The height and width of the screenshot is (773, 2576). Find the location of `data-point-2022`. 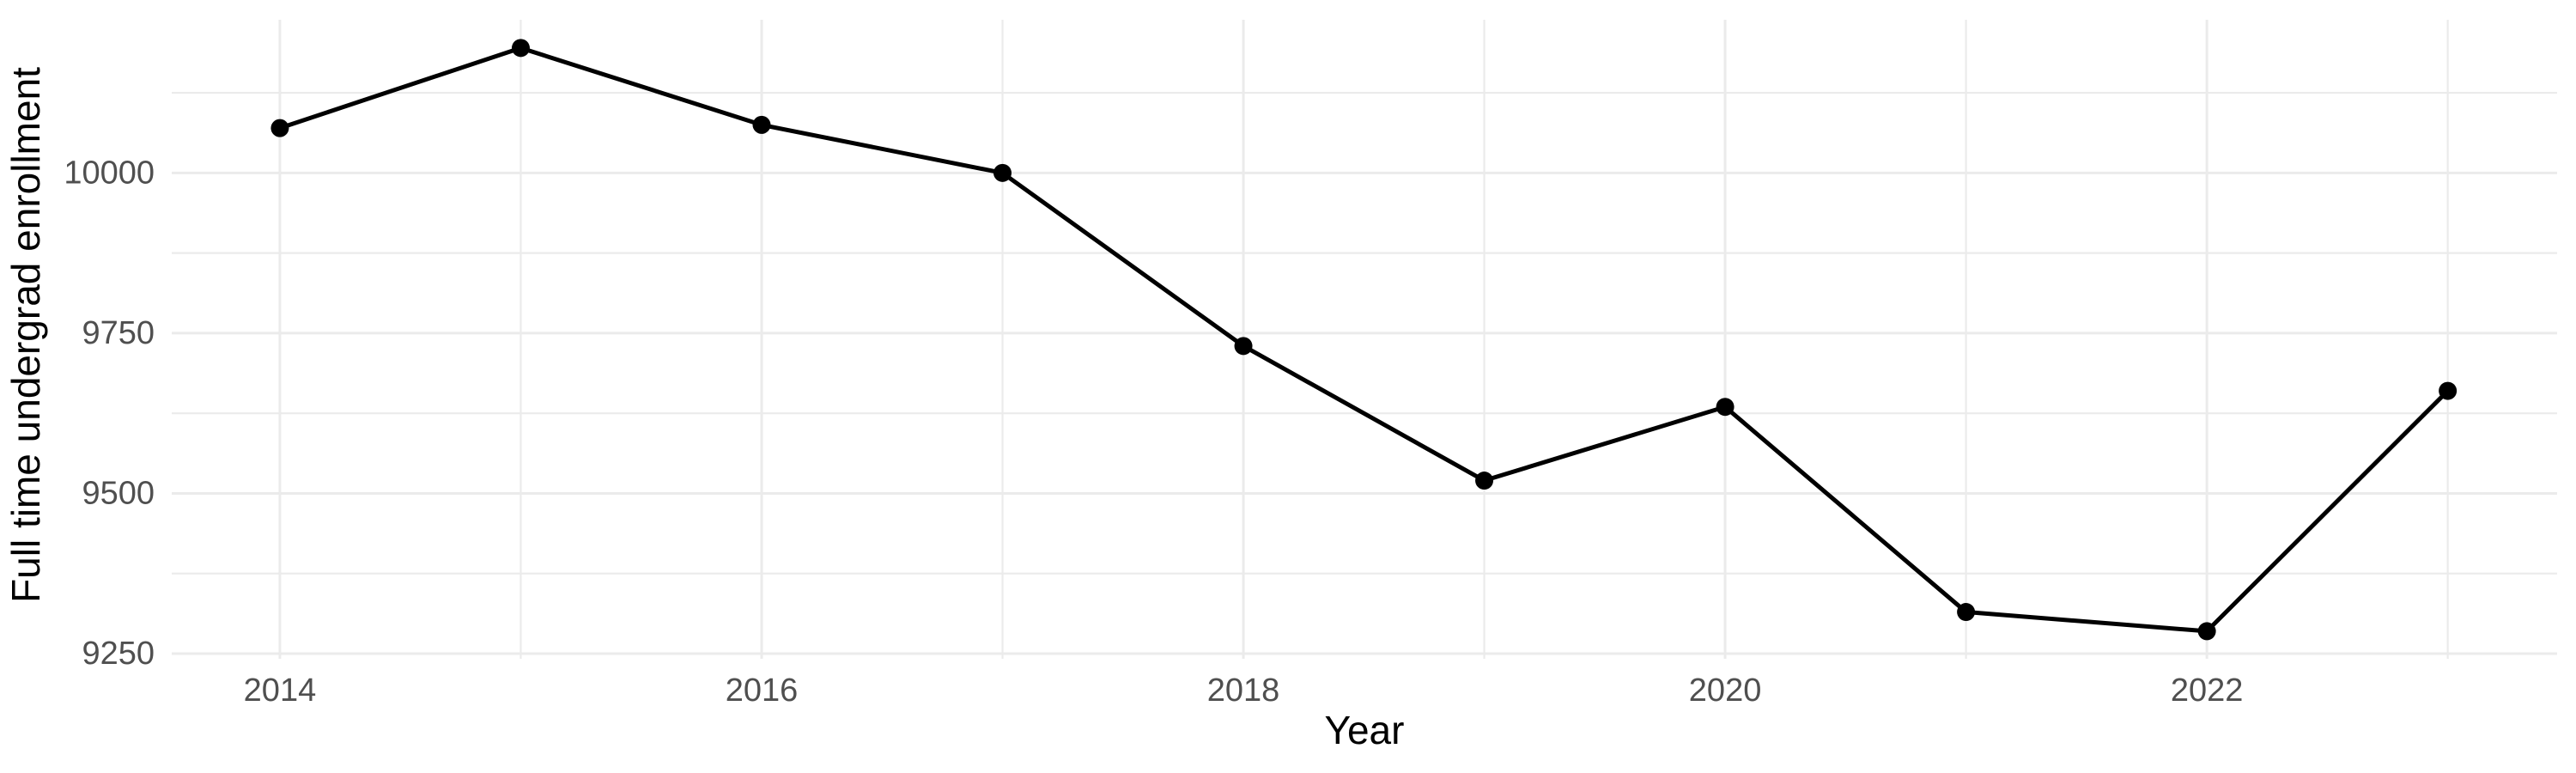

data-point-2022 is located at coordinates (2207, 631).